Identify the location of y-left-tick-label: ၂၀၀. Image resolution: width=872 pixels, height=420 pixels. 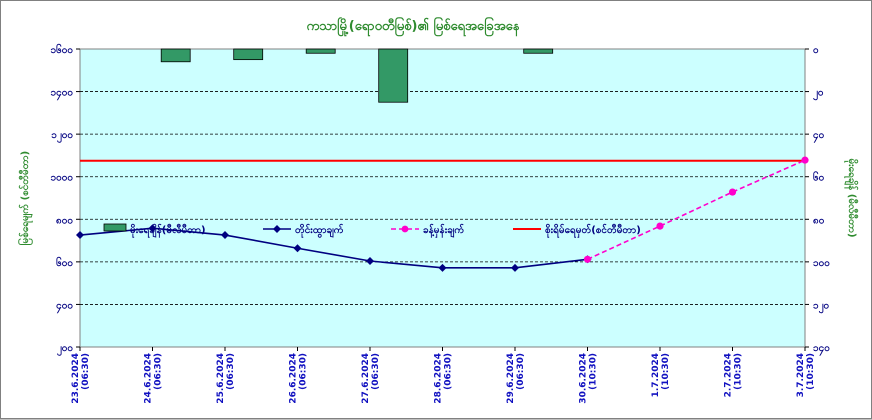
(65, 350).